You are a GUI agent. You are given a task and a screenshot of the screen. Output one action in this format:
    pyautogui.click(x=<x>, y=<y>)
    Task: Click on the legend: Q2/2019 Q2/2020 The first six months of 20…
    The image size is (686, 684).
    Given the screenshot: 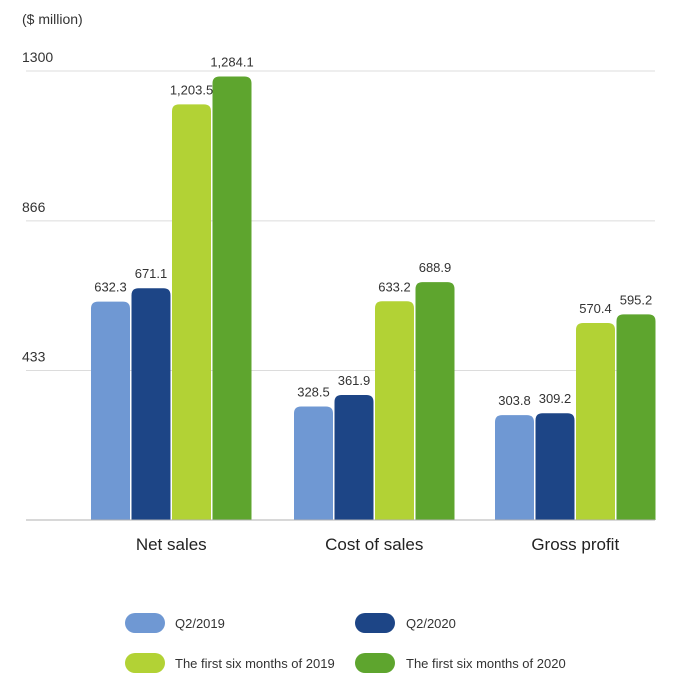 What is the action you would take?
    pyautogui.click(x=345, y=643)
    